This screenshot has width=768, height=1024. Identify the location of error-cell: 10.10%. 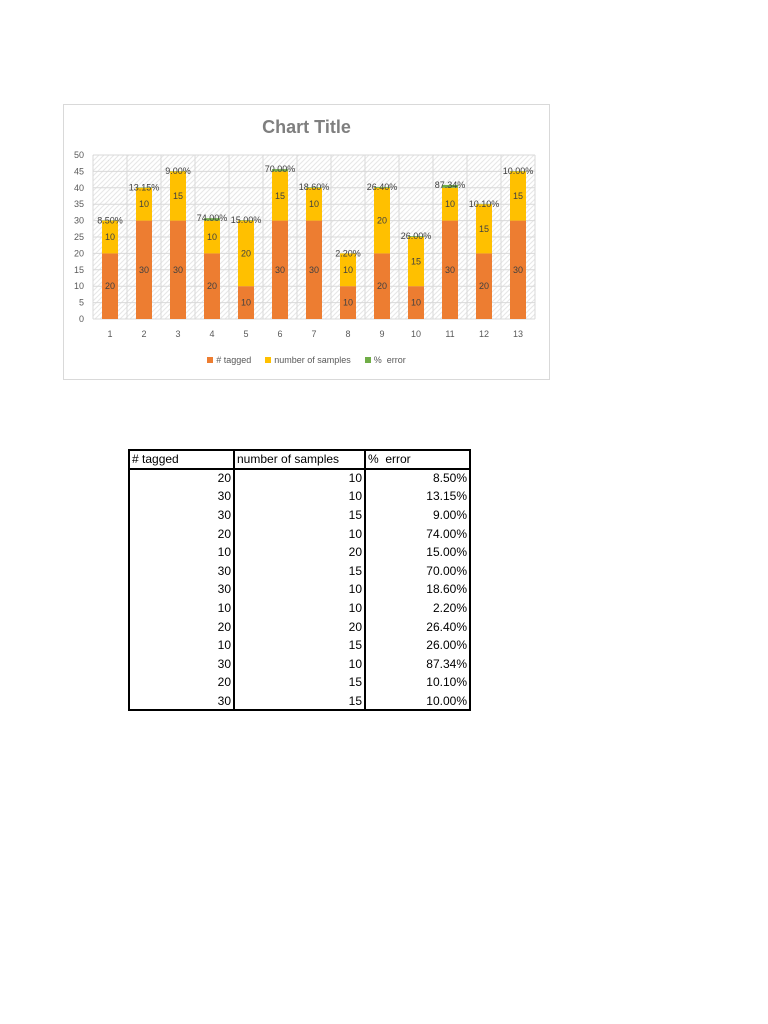
(417, 682).